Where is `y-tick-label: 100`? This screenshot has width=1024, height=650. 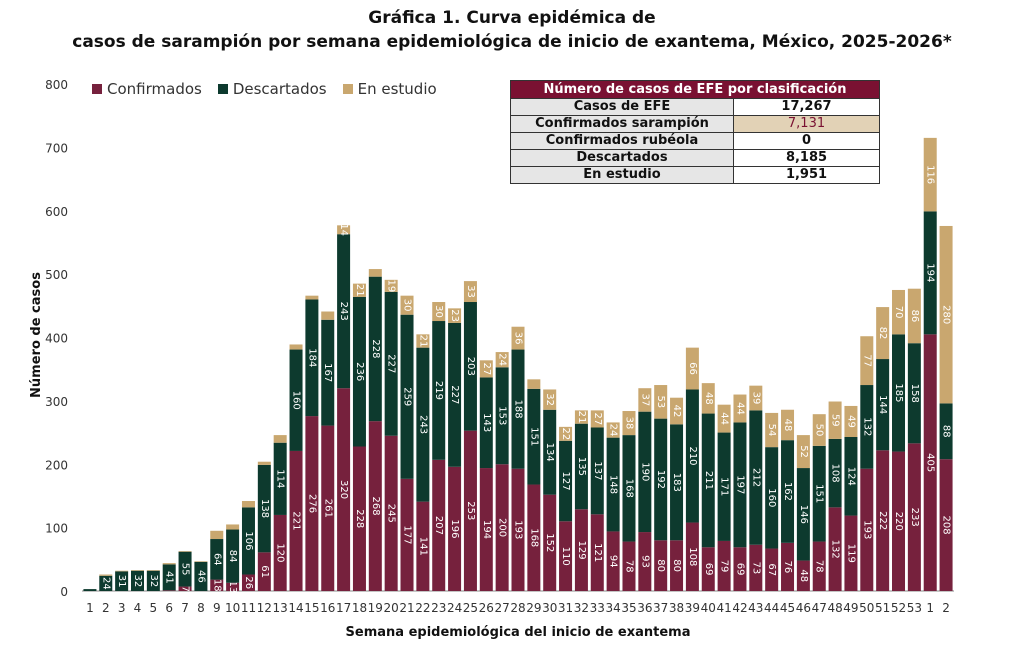 y-tick-label: 100 is located at coordinates (56, 529).